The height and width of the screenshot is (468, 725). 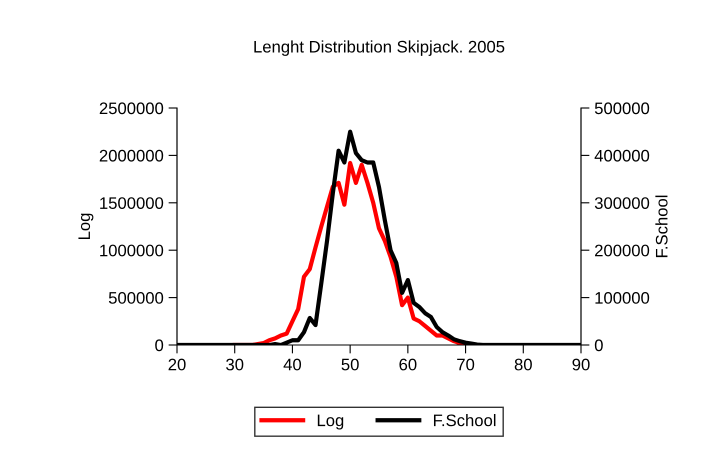 I want to click on y-tick-label: 0, so click(x=159, y=345).